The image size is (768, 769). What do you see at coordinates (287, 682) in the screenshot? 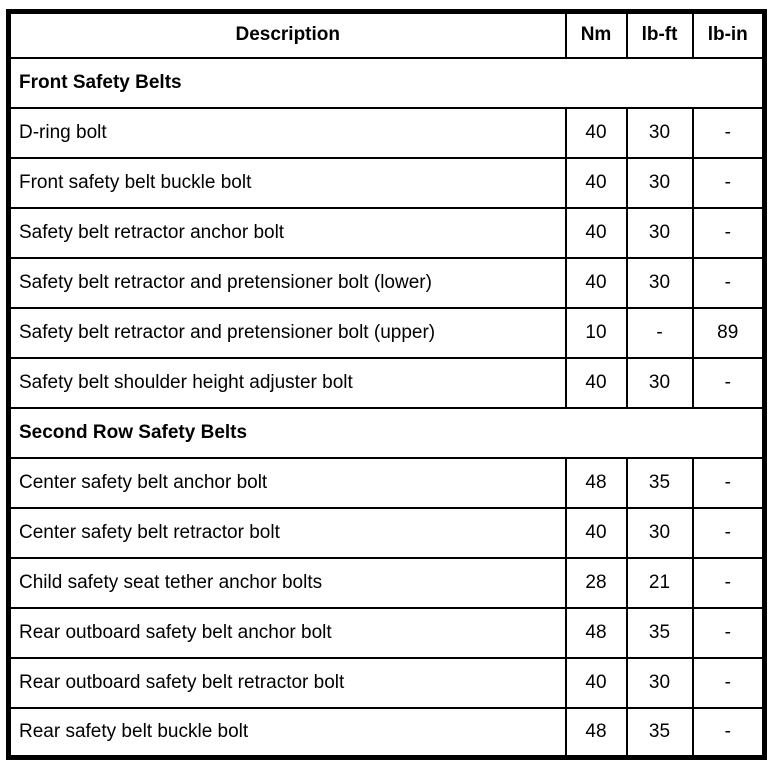
I see `description-cell: Rear outboard safety belt retractor bolt` at bounding box center [287, 682].